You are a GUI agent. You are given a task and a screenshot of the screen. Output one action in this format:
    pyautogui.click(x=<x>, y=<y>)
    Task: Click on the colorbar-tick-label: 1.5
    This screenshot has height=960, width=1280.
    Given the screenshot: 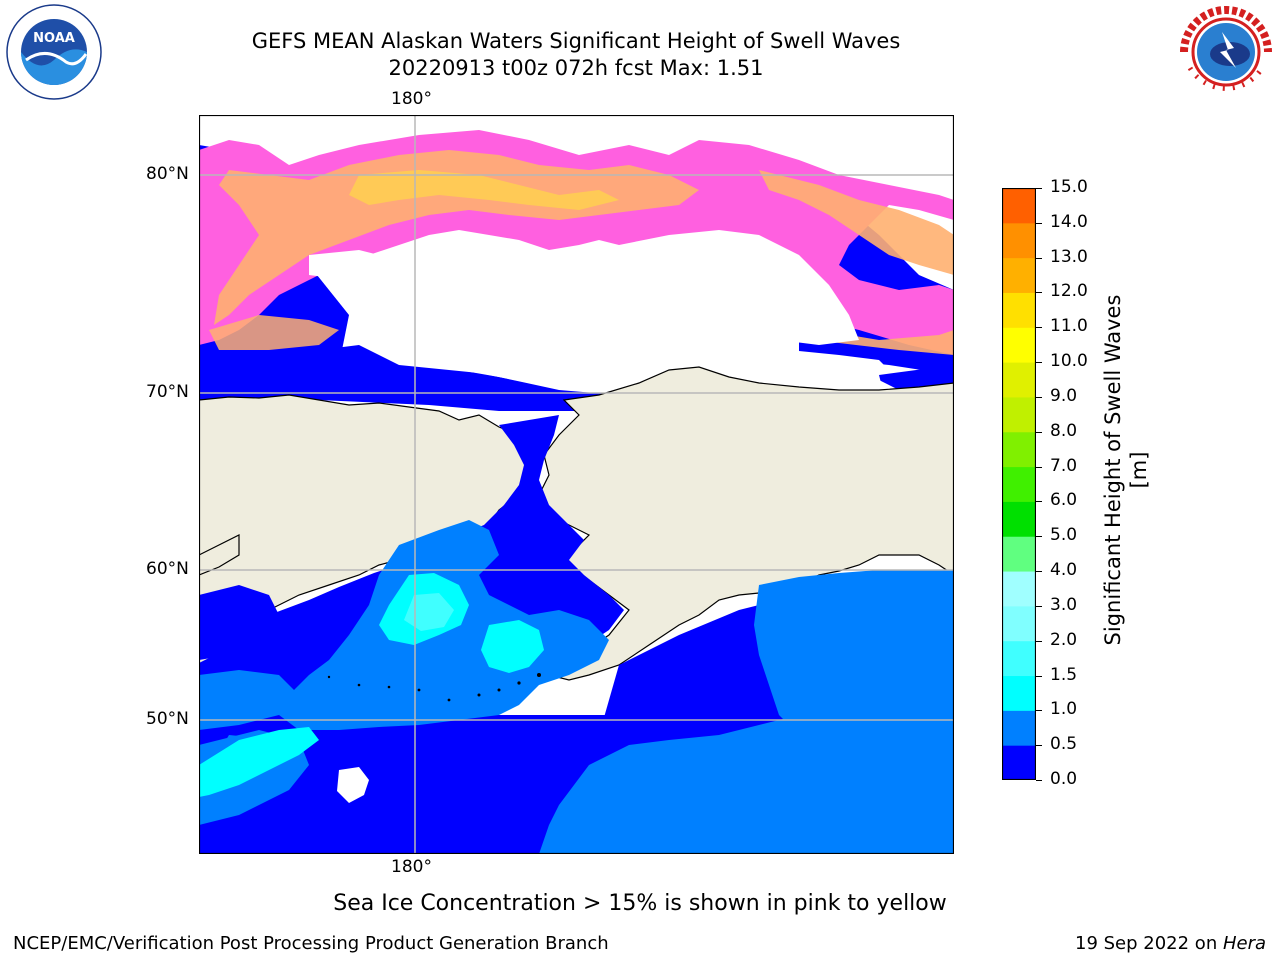 What is the action you would take?
    pyautogui.click(x=1064, y=674)
    